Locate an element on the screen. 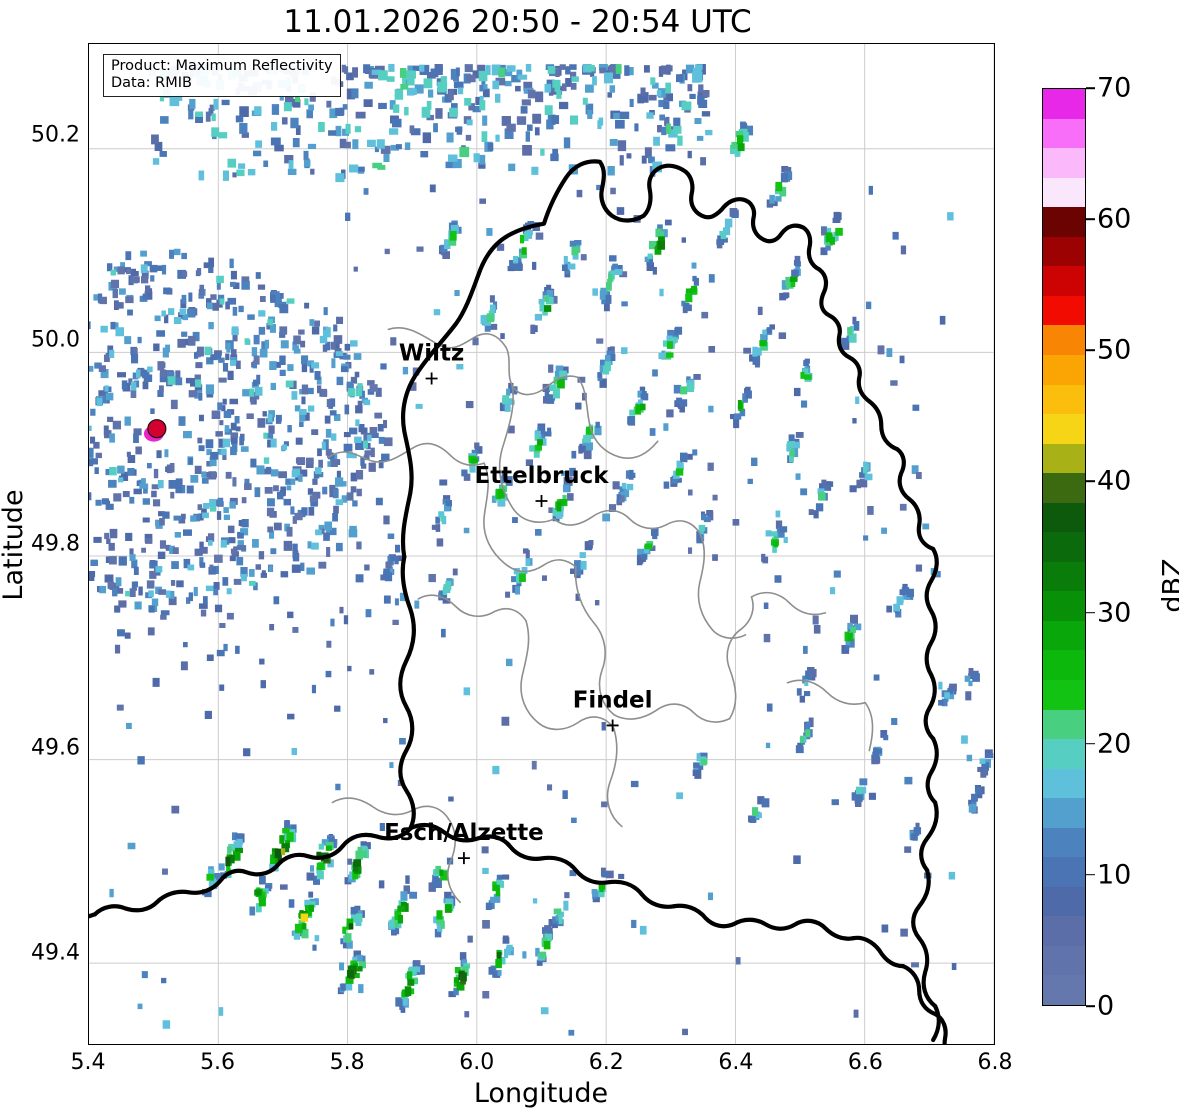 This screenshot has width=1179, height=1117. colorbar-tick-label: 10 is located at coordinates (1114, 875).